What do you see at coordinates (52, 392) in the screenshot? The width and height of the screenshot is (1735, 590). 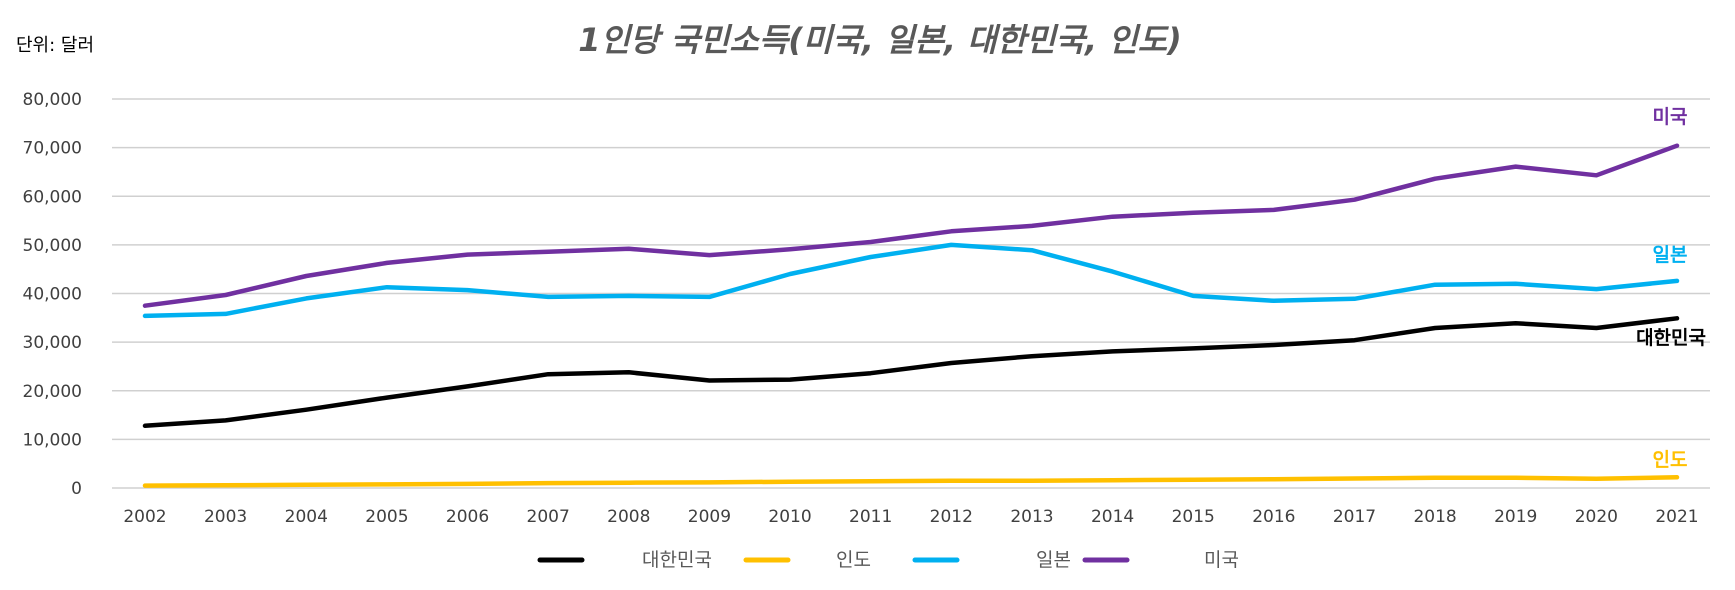 I see `y-tick-label: 20,000` at bounding box center [52, 392].